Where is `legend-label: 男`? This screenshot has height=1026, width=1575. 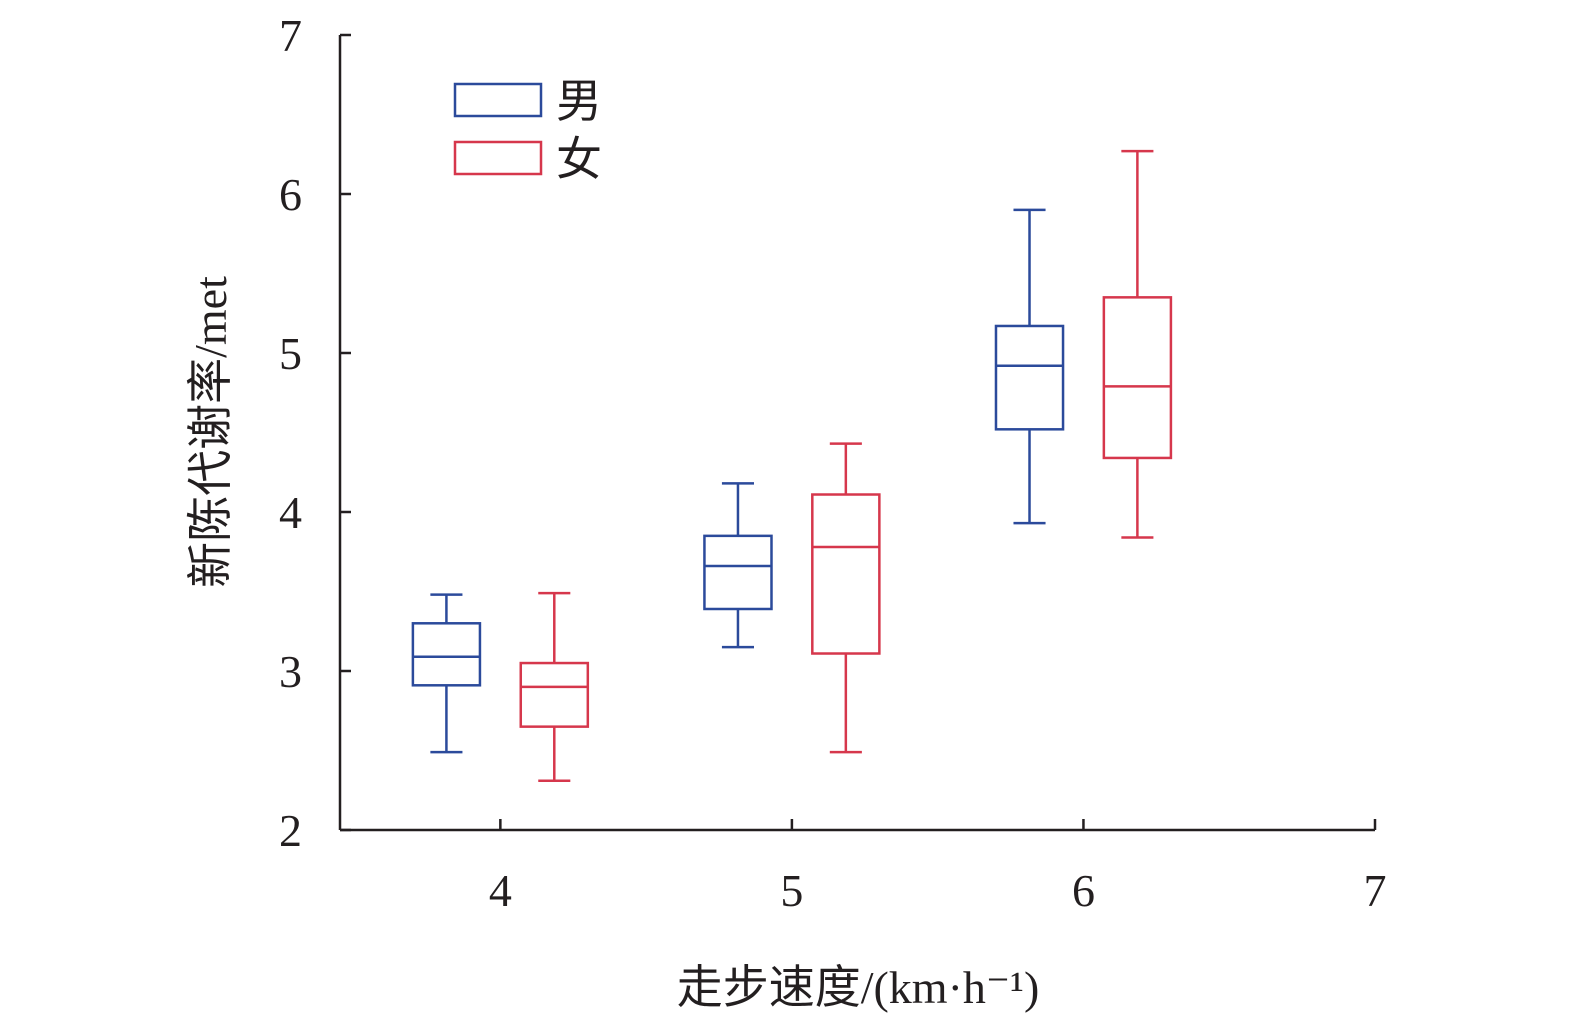 legend-label: 男 is located at coordinates (579, 101).